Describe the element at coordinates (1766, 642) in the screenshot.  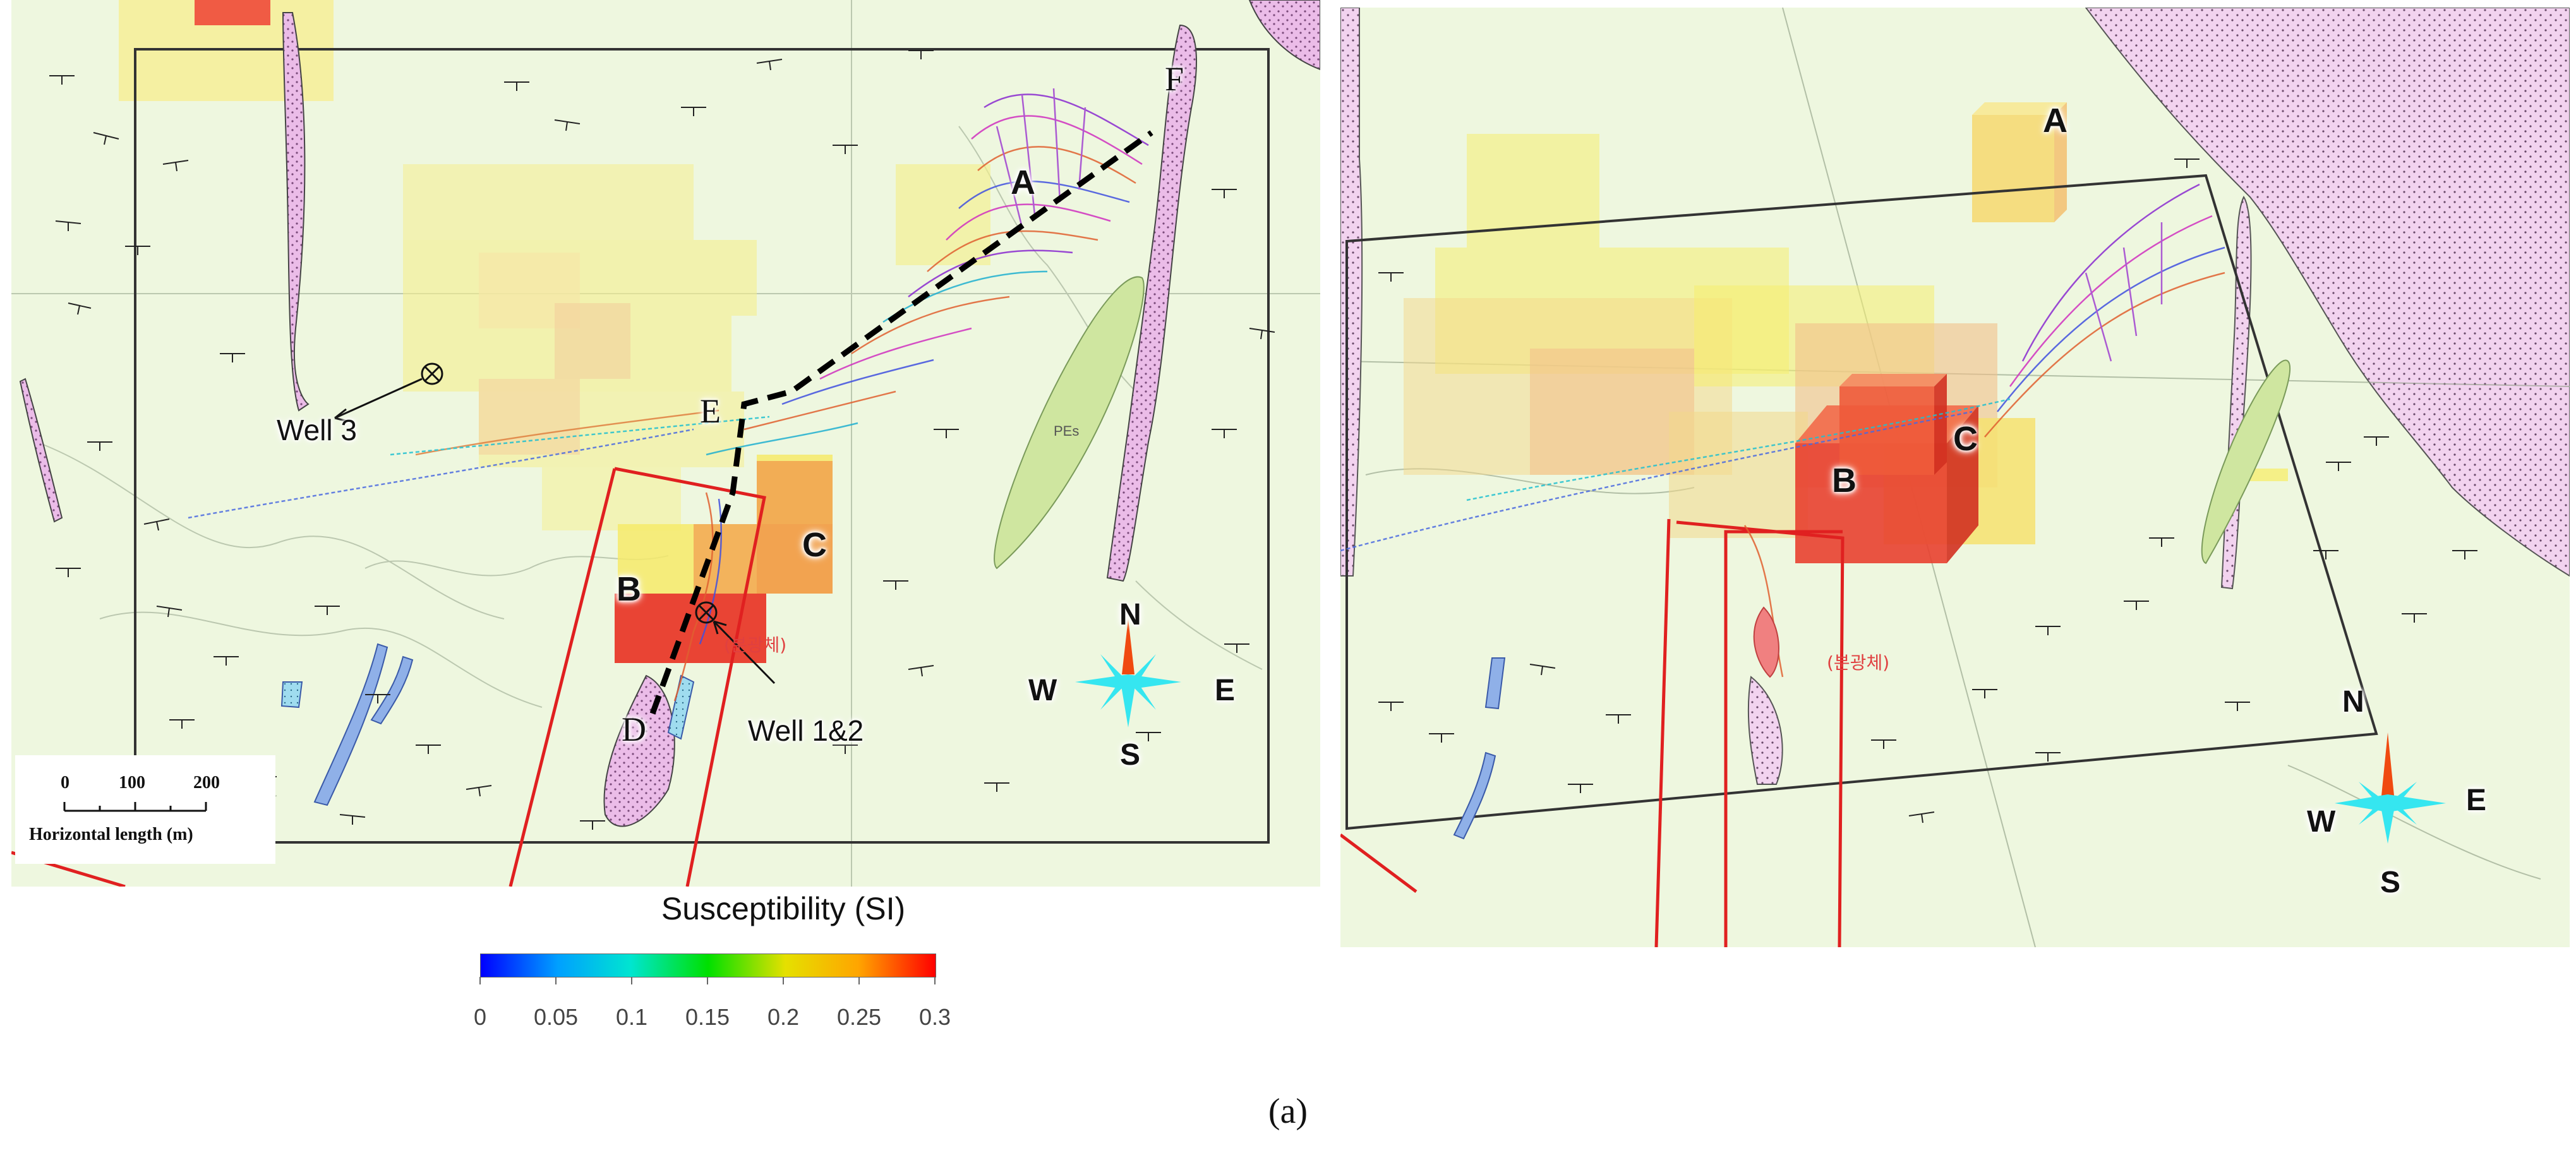
I see `ore-body-marker` at that location.